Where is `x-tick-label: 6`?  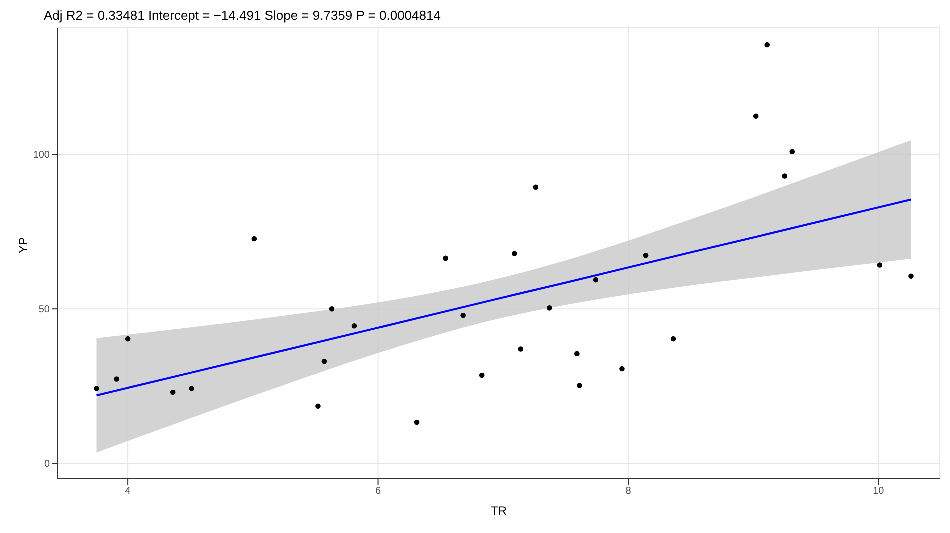
x-tick-label: 6 is located at coordinates (378, 492).